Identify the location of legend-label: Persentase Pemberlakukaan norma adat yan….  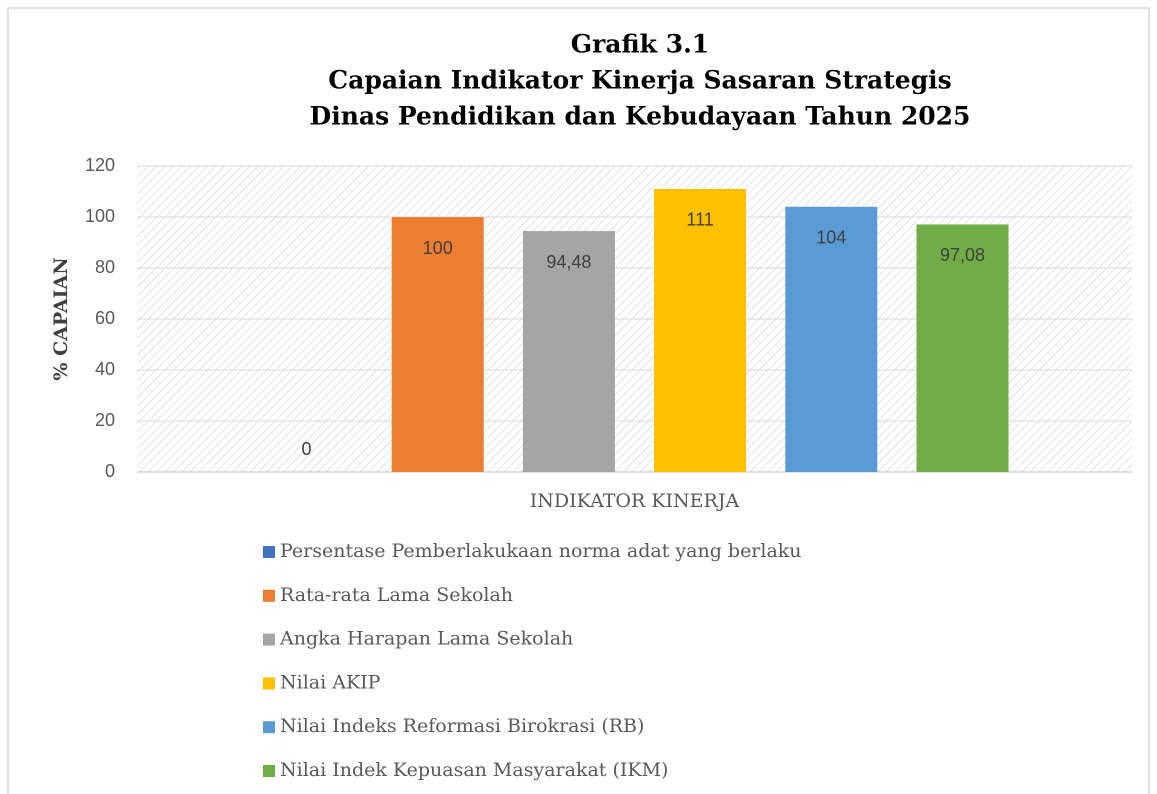
(541, 551).